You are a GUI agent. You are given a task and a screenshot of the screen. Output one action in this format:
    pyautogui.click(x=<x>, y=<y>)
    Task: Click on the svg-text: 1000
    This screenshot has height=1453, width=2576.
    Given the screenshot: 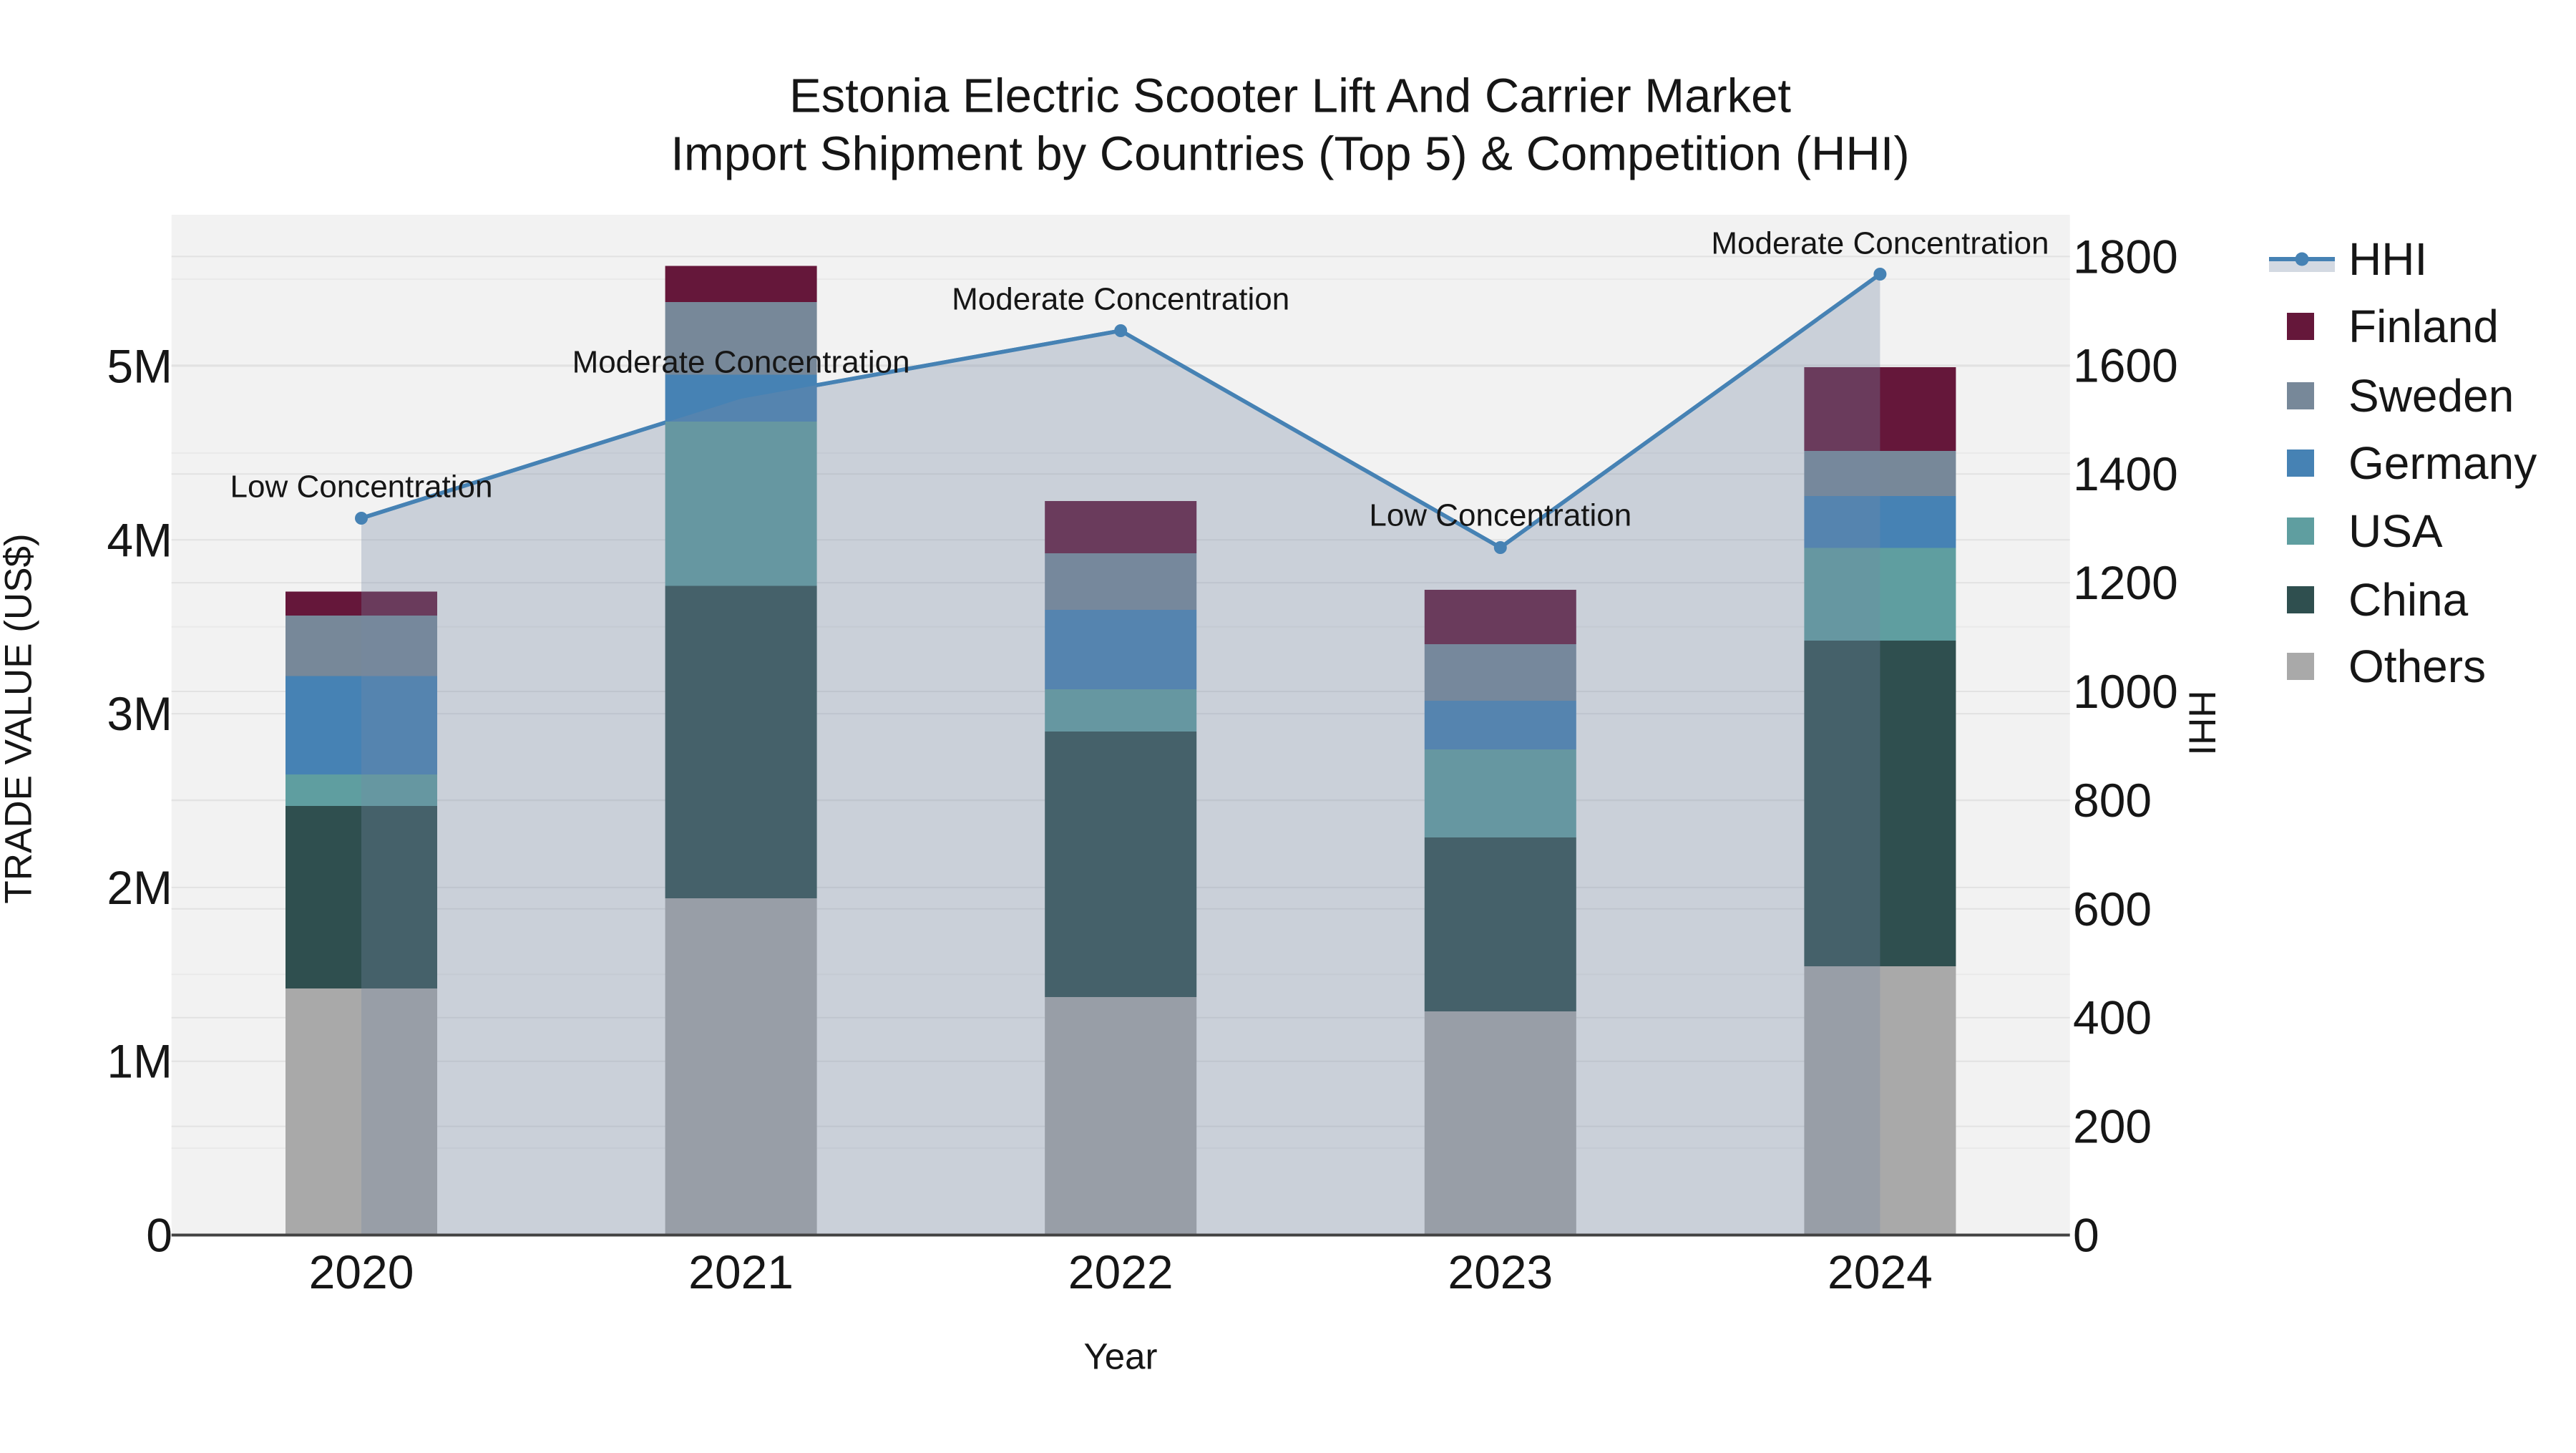 What is the action you would take?
    pyautogui.click(x=2125, y=691)
    